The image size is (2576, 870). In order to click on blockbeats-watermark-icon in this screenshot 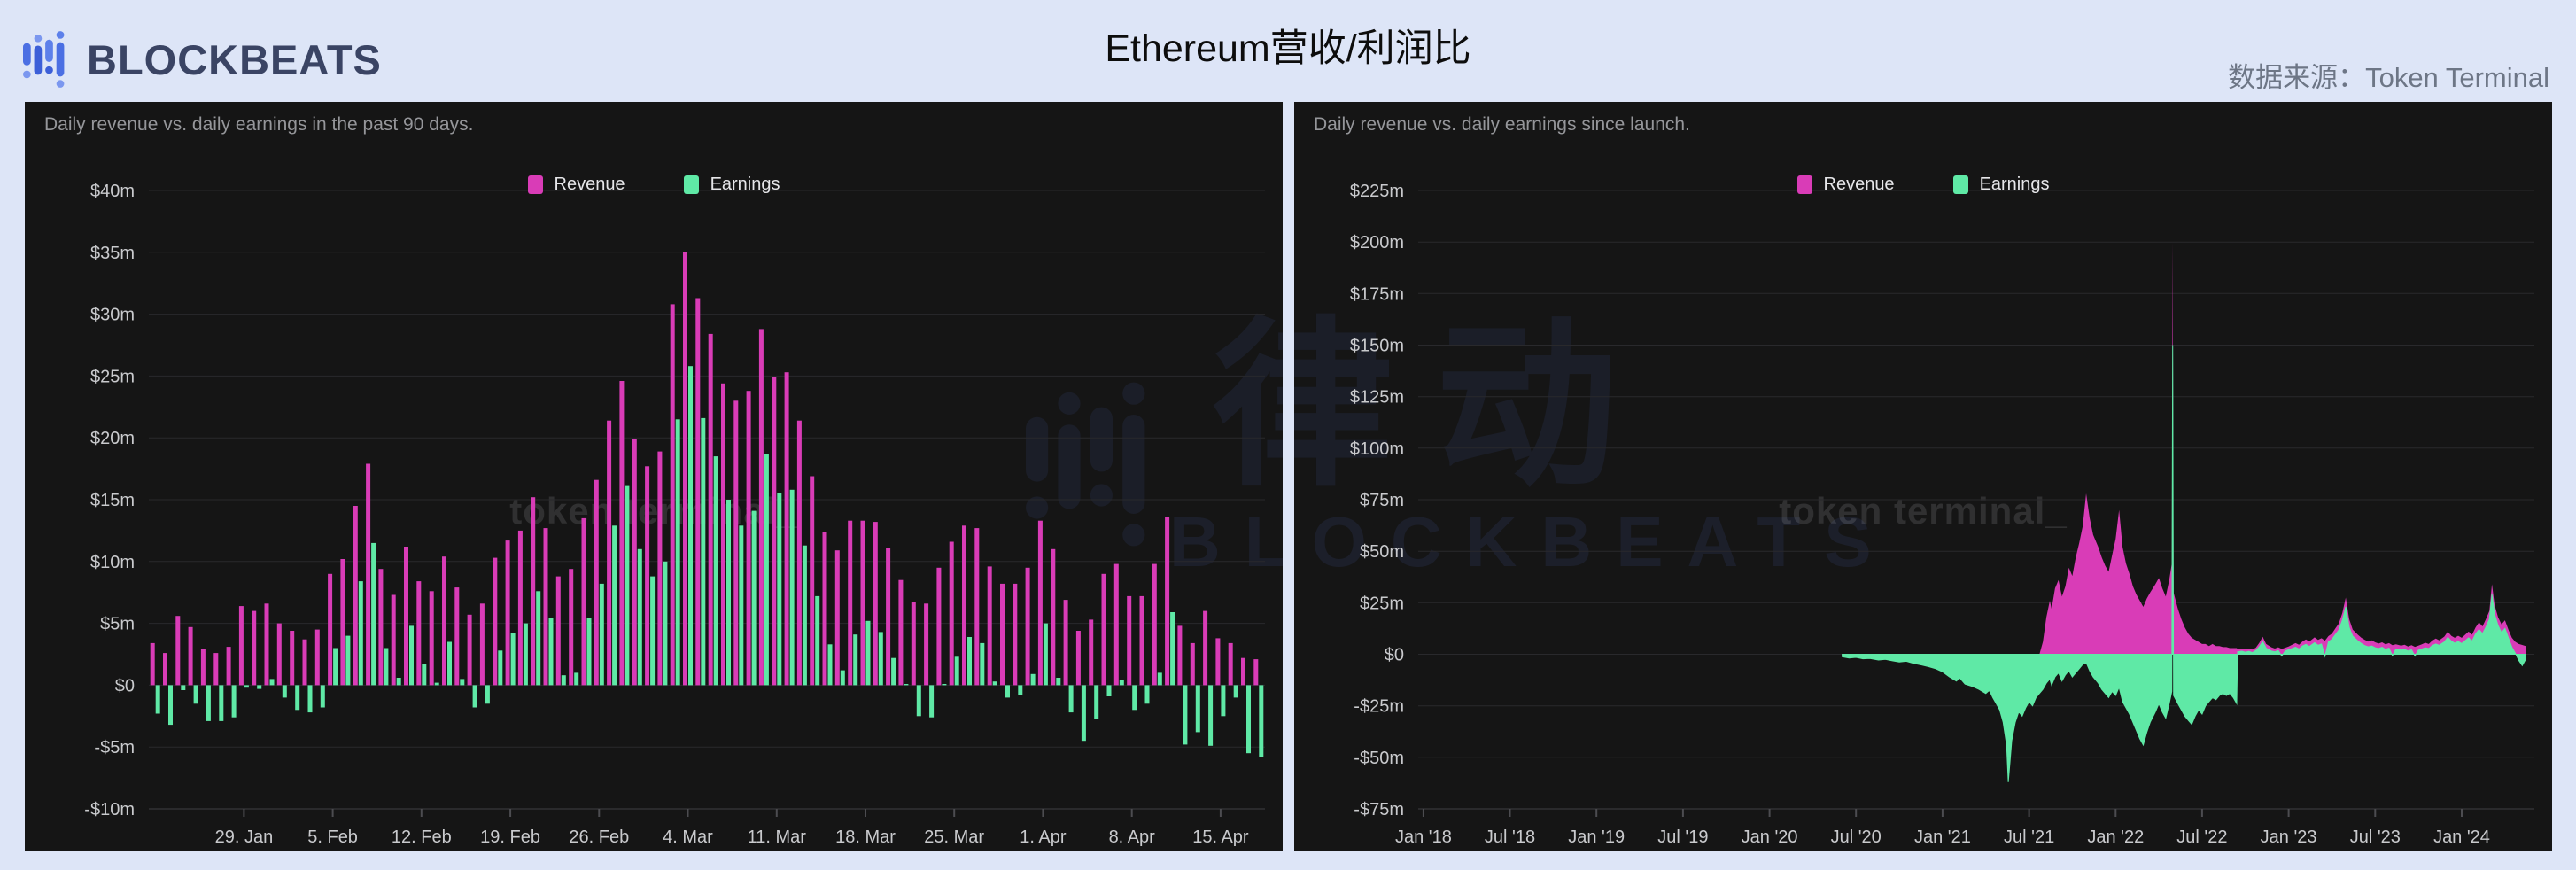, I will do `click(1085, 465)`.